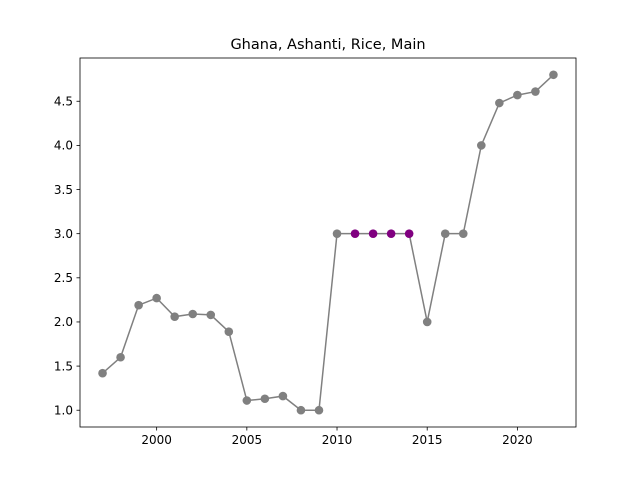  What do you see at coordinates (63, 102) in the screenshot?
I see `y-tick-label: 4.5` at bounding box center [63, 102].